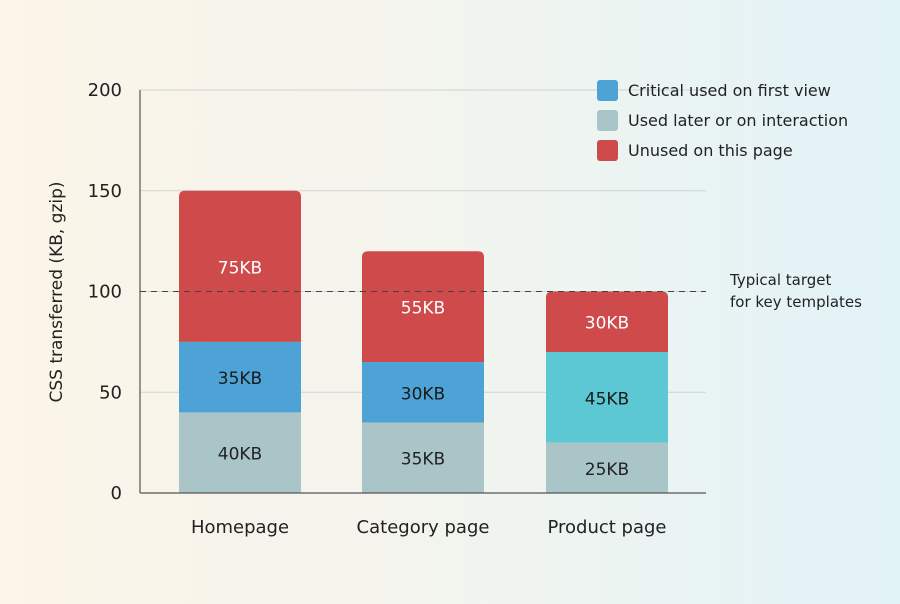 This screenshot has height=604, width=900. I want to click on x-category-label: Category page, so click(423, 527).